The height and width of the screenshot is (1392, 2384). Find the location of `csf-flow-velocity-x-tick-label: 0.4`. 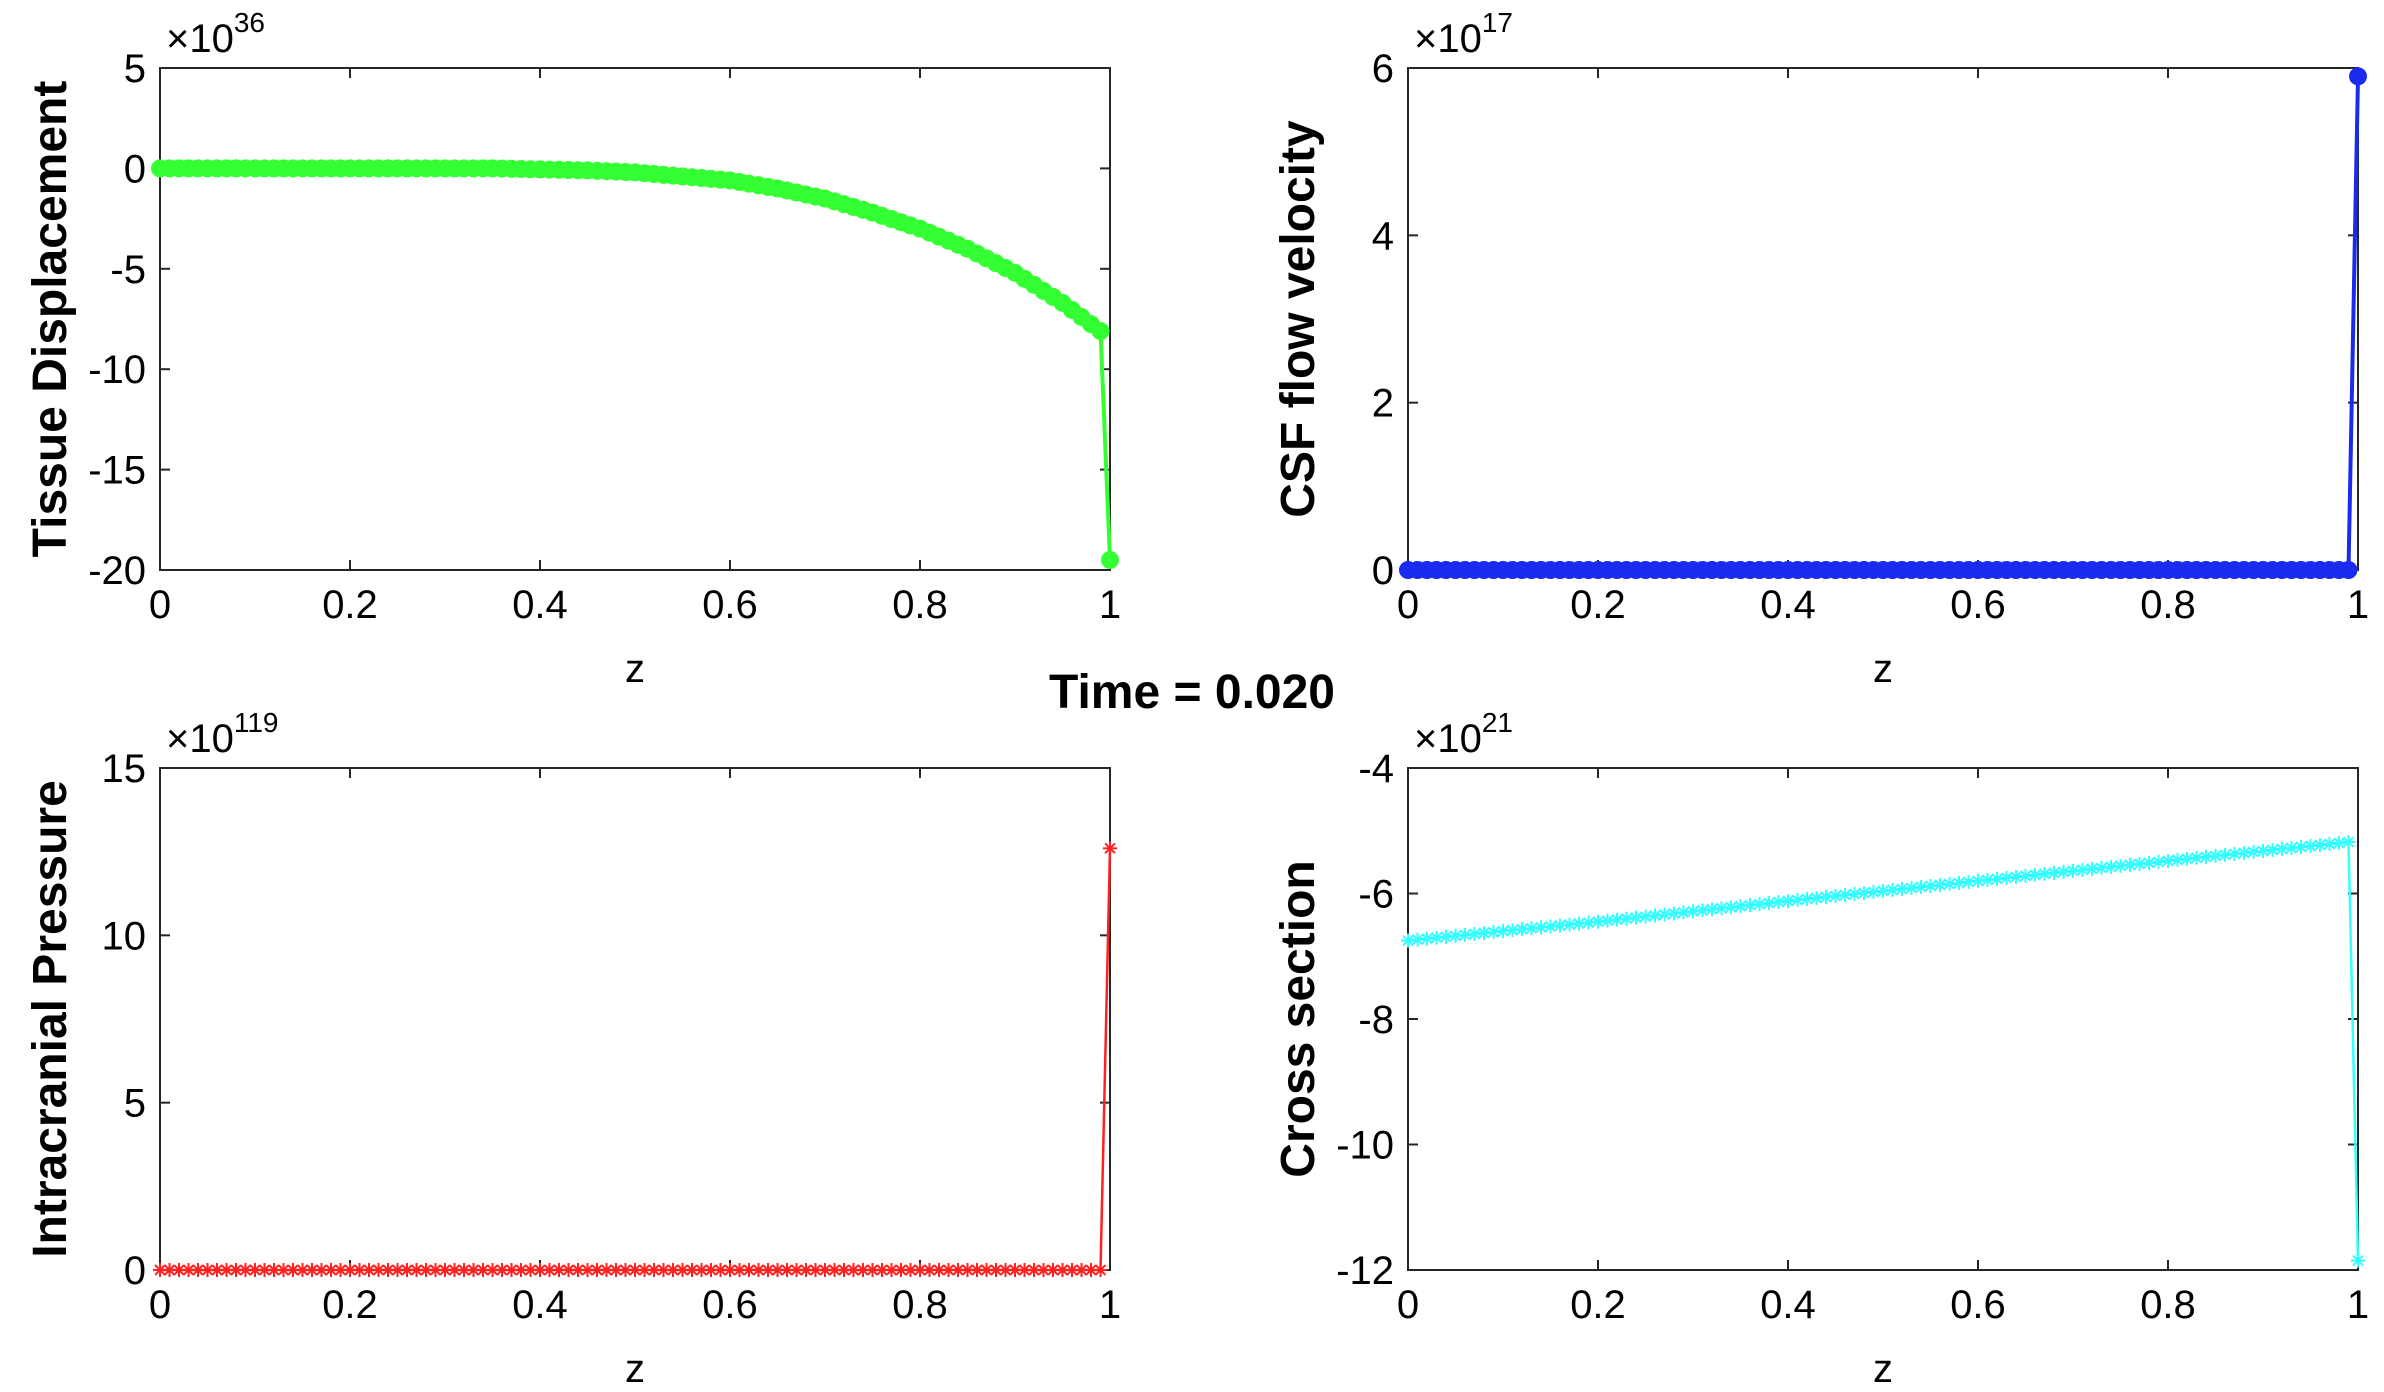

csf-flow-velocity-x-tick-label: 0.4 is located at coordinates (1788, 605).